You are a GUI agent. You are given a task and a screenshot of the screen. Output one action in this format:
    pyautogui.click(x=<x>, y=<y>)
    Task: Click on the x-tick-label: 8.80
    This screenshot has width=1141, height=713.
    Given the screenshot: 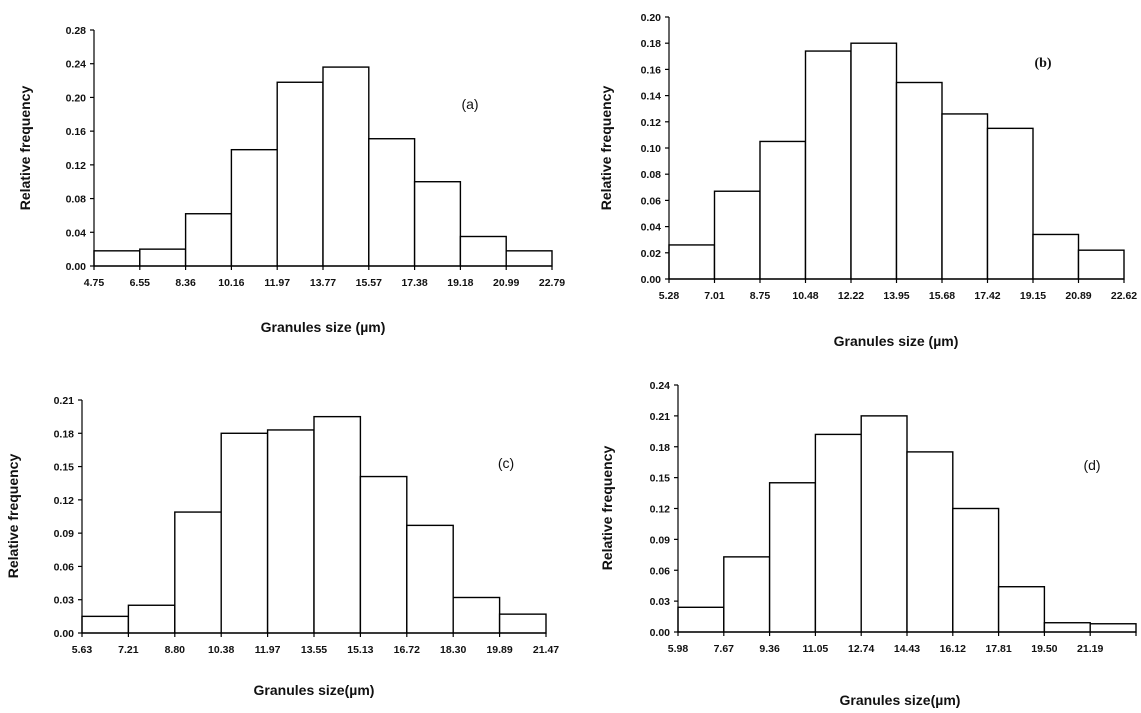 What is the action you would take?
    pyautogui.click(x=175, y=650)
    